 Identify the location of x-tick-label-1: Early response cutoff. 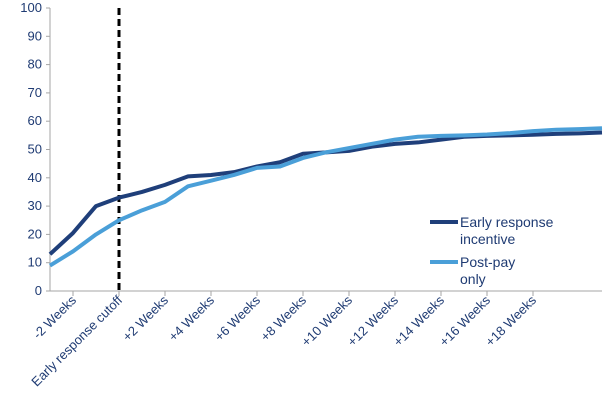
(76, 340).